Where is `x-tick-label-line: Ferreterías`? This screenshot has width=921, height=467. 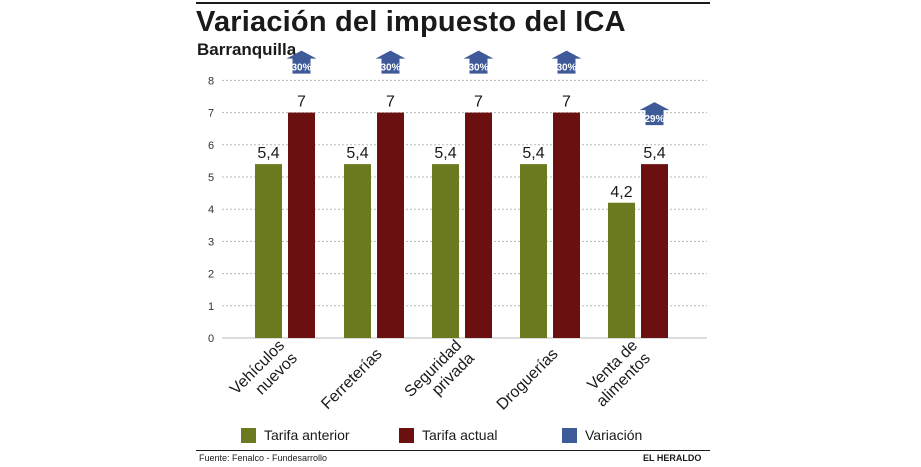
x-tick-label-line: Ferreterías is located at coordinates (351, 379).